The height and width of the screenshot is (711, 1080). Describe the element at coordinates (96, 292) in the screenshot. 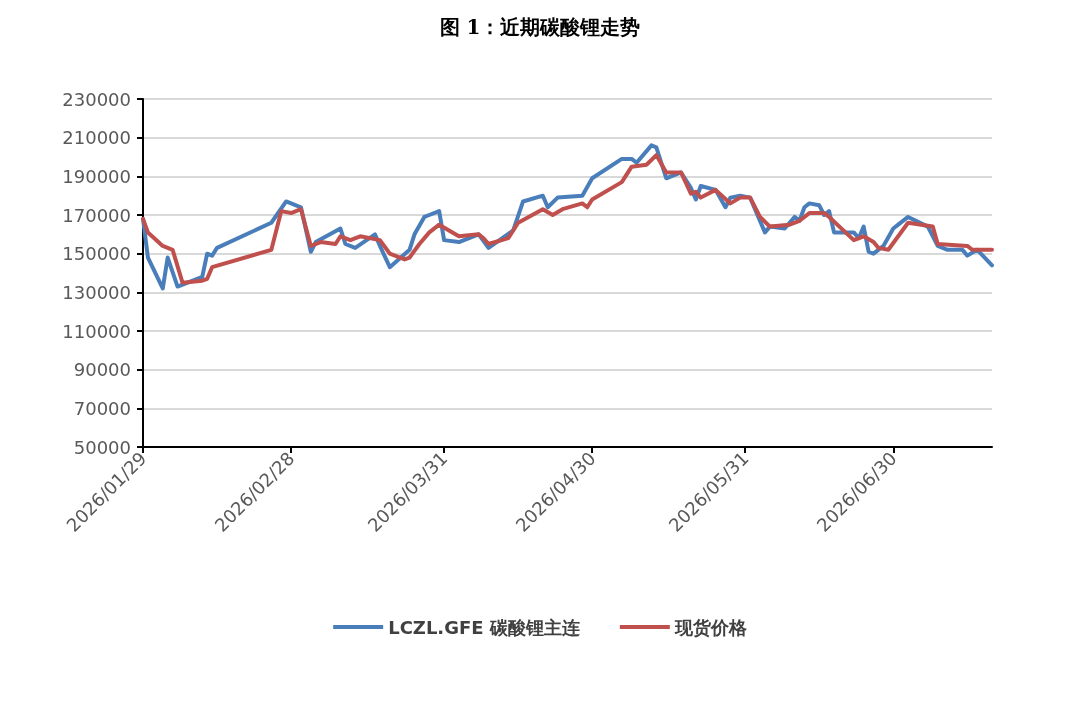

I see `y-tick-label: 130000` at that location.